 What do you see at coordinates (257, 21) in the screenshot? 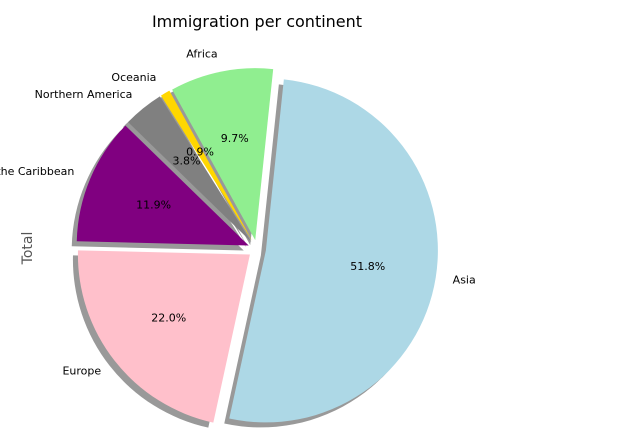
I see `chart-title: Immigration per continent` at bounding box center [257, 21].